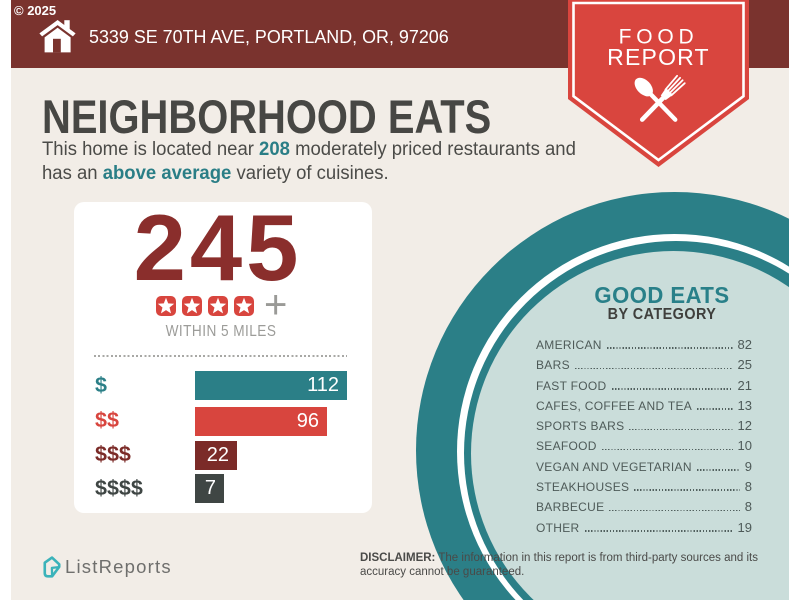 Image resolution: width=800 pixels, height=600 pixels. I want to click on svg-text: FOOD, so click(659, 37).